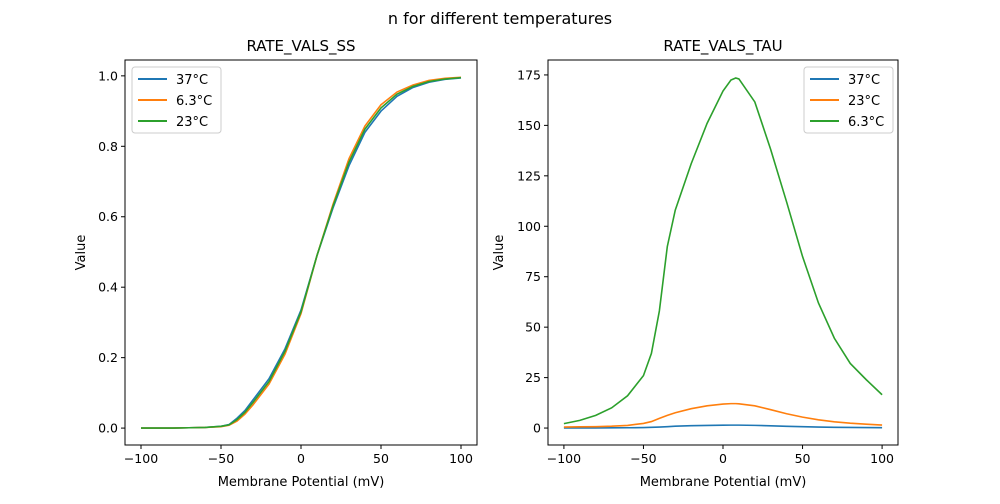 The height and width of the screenshot is (504, 1000). I want to click on series-line-37C, so click(723, 426).